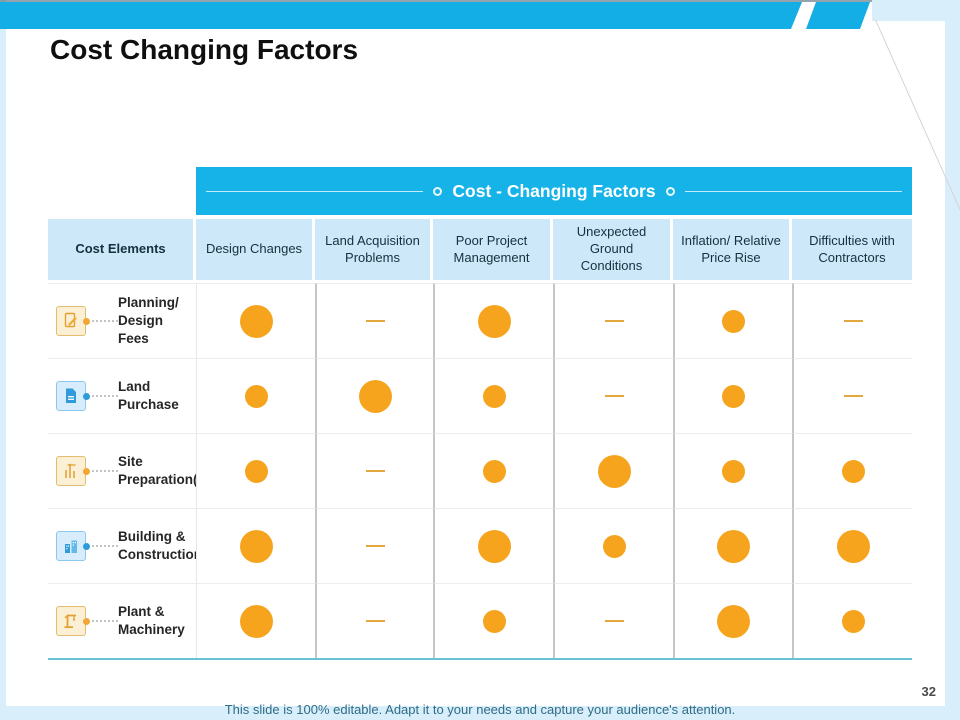 Image resolution: width=960 pixels, height=720 pixels. Describe the element at coordinates (916, 10) in the screenshot. I see `corner-decoration` at that location.